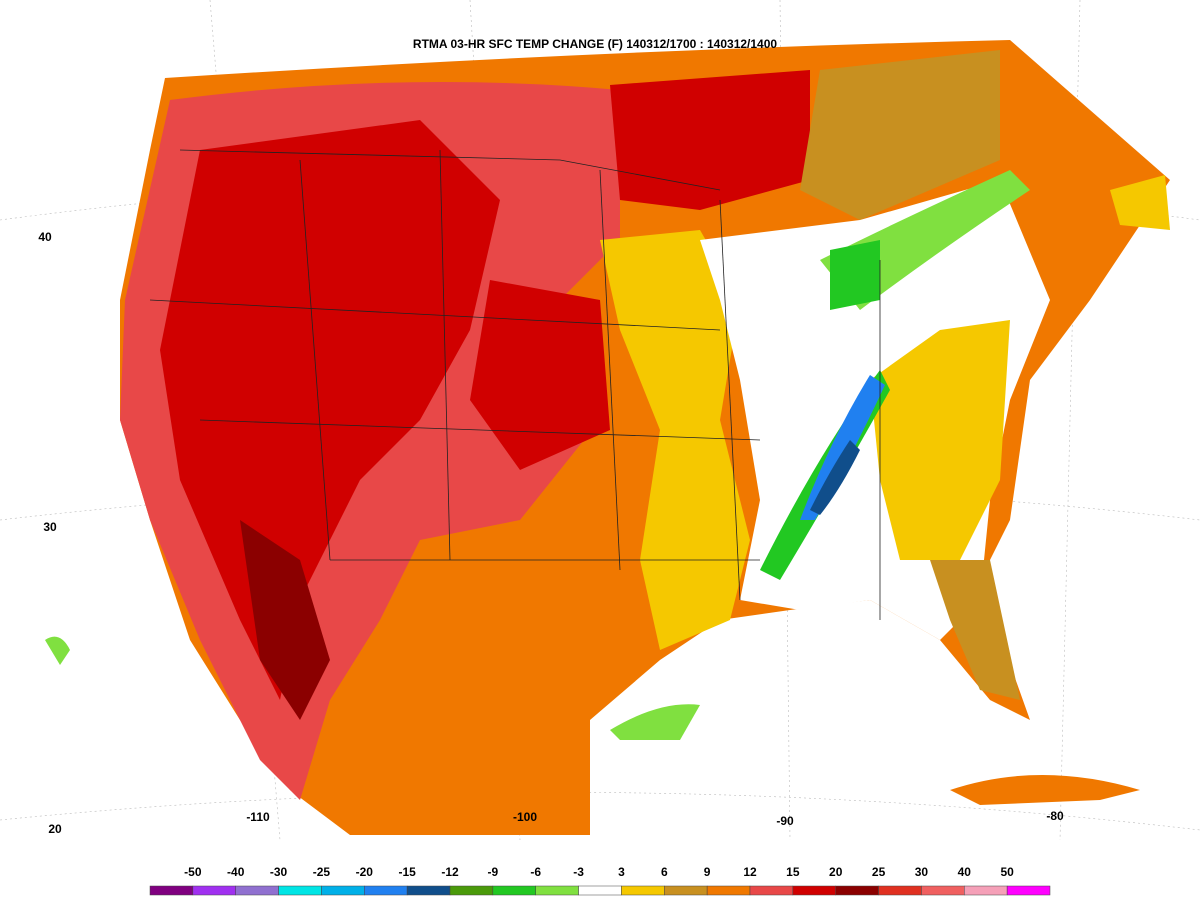  Describe the element at coordinates (535, 872) in the screenshot. I see `colorbar-label: -6` at that location.